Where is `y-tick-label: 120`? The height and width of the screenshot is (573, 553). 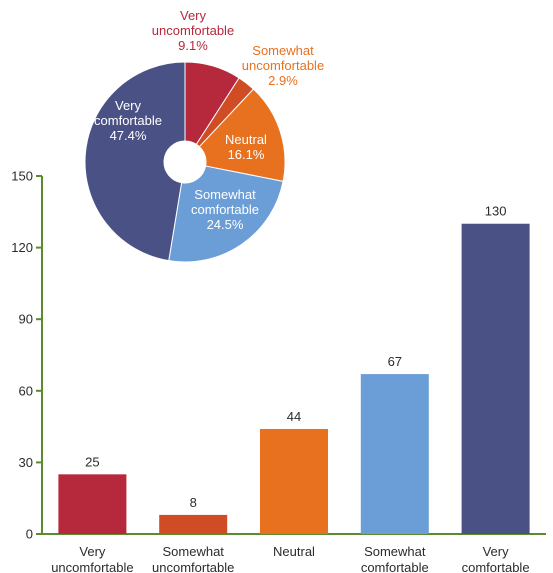 y-tick-label: 120 is located at coordinates (22, 247).